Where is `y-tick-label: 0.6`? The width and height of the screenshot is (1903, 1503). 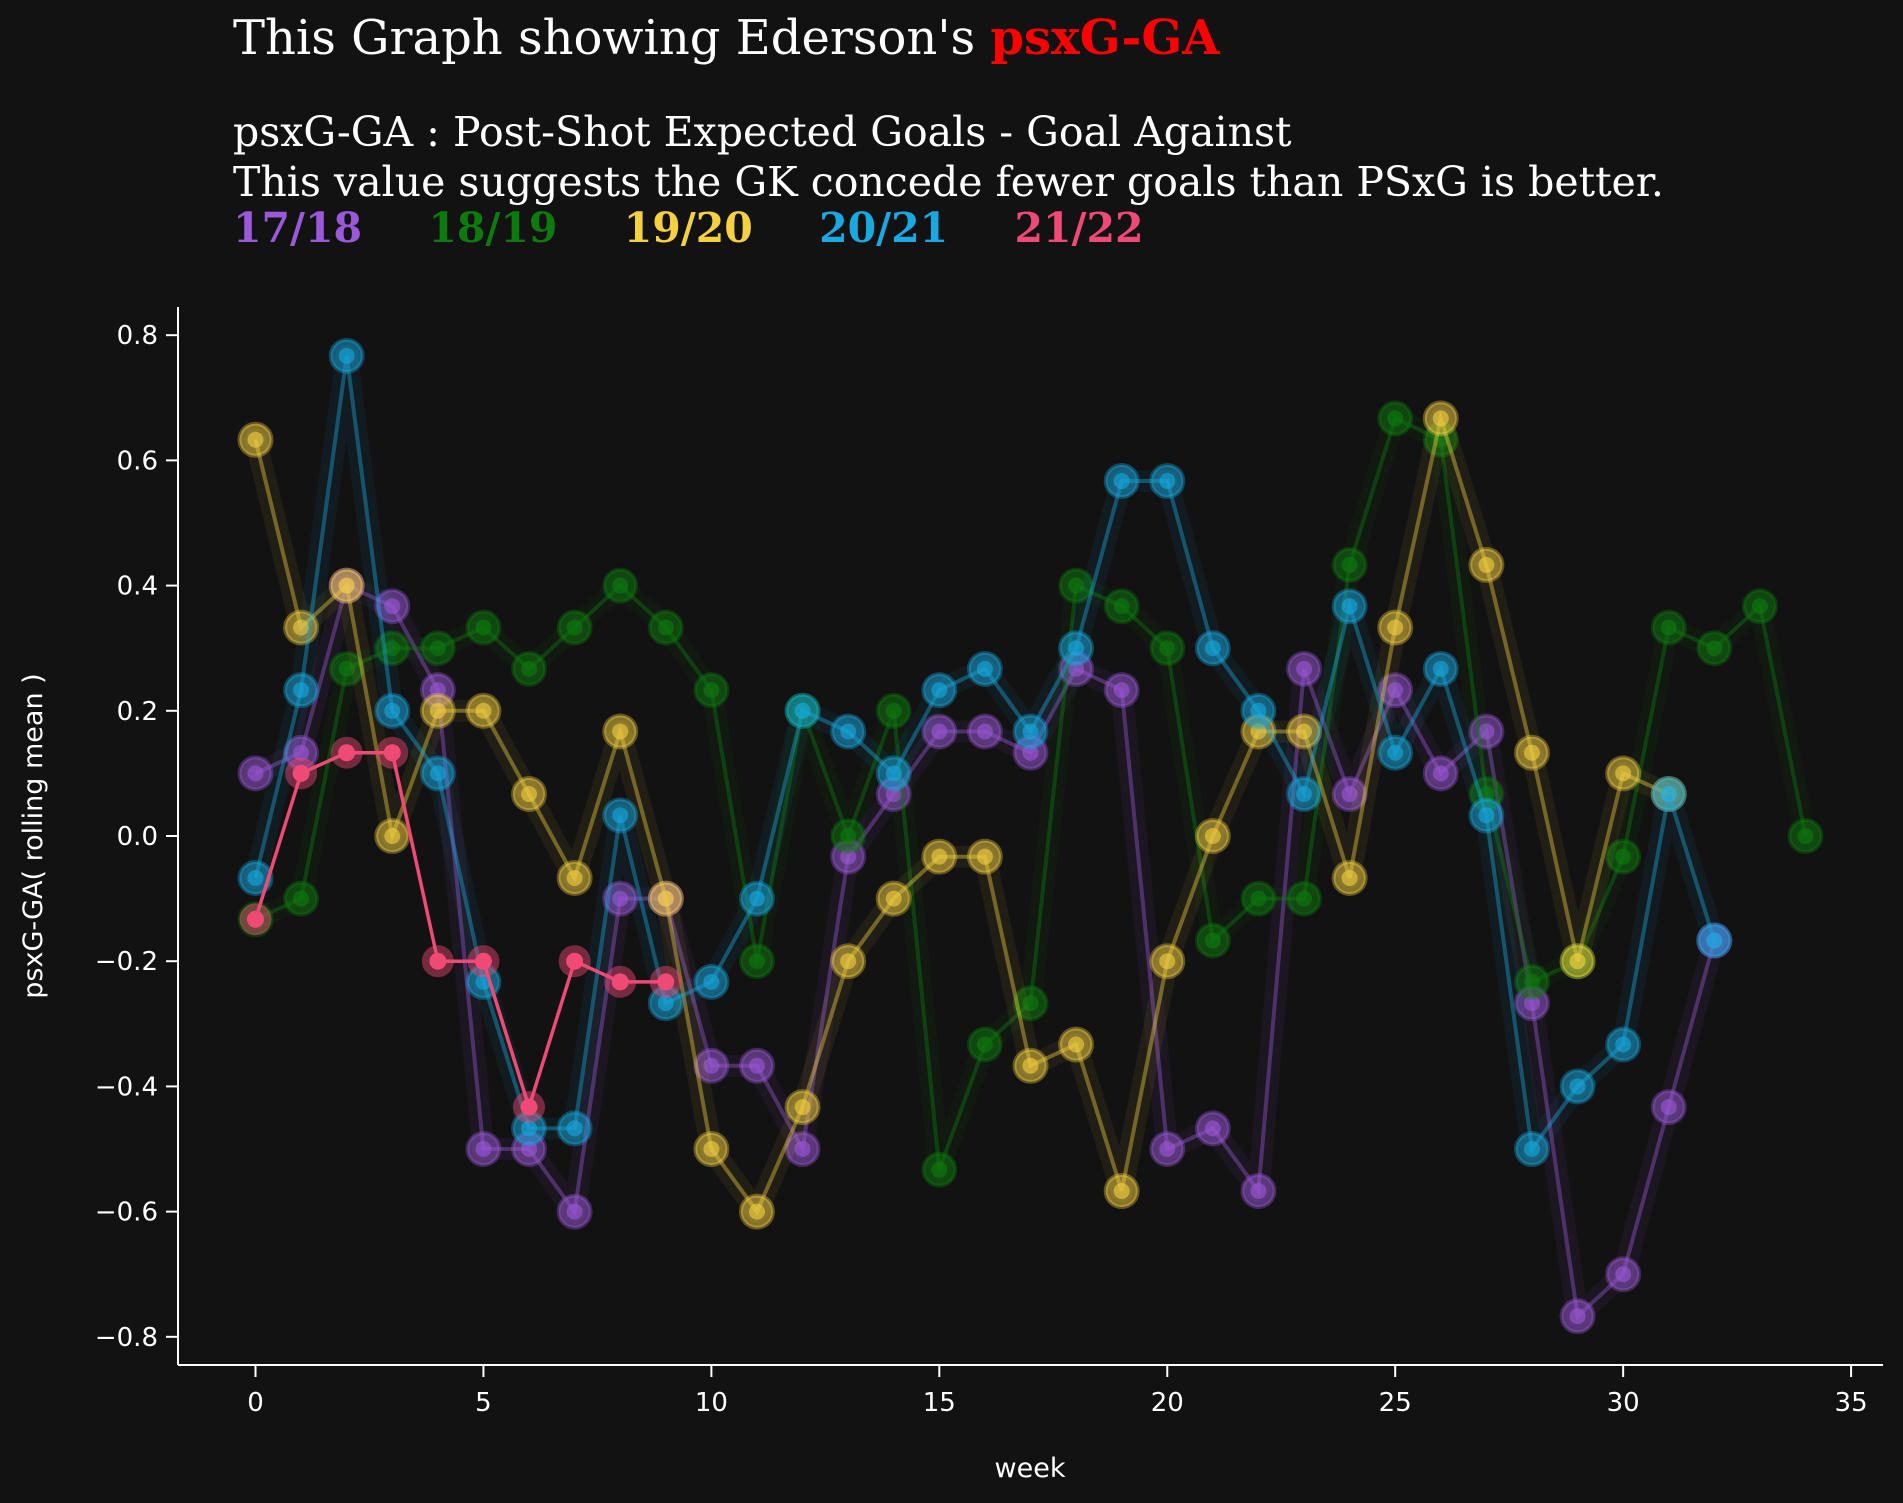 y-tick-label: 0.6 is located at coordinates (137, 461).